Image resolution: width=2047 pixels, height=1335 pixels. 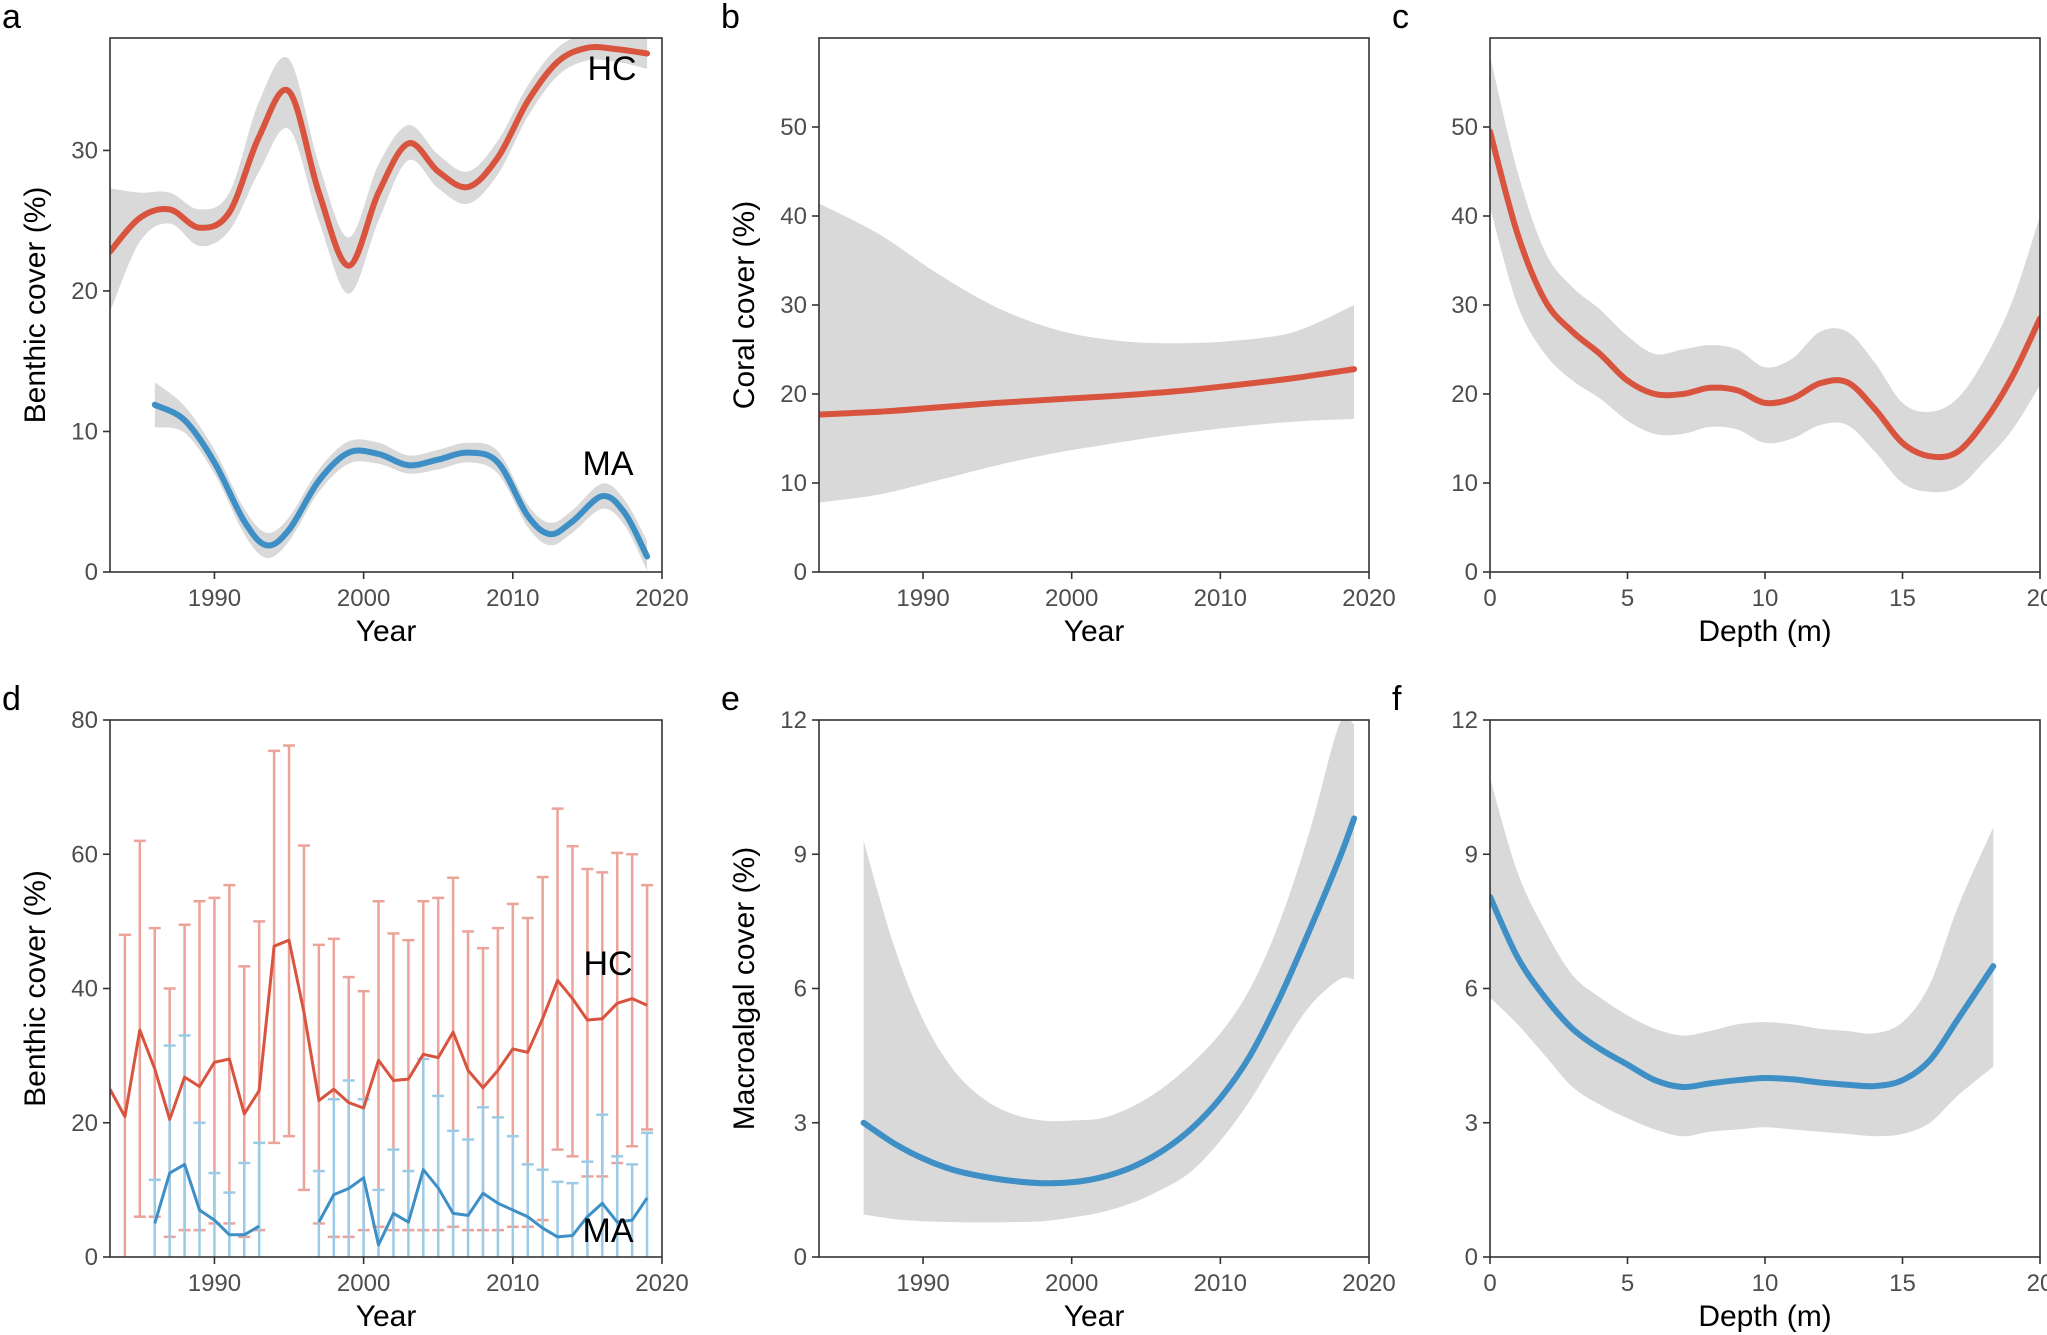 What do you see at coordinates (744, 988) in the screenshot?
I see `y-axis-title: Macroalgal cover (%)` at bounding box center [744, 988].